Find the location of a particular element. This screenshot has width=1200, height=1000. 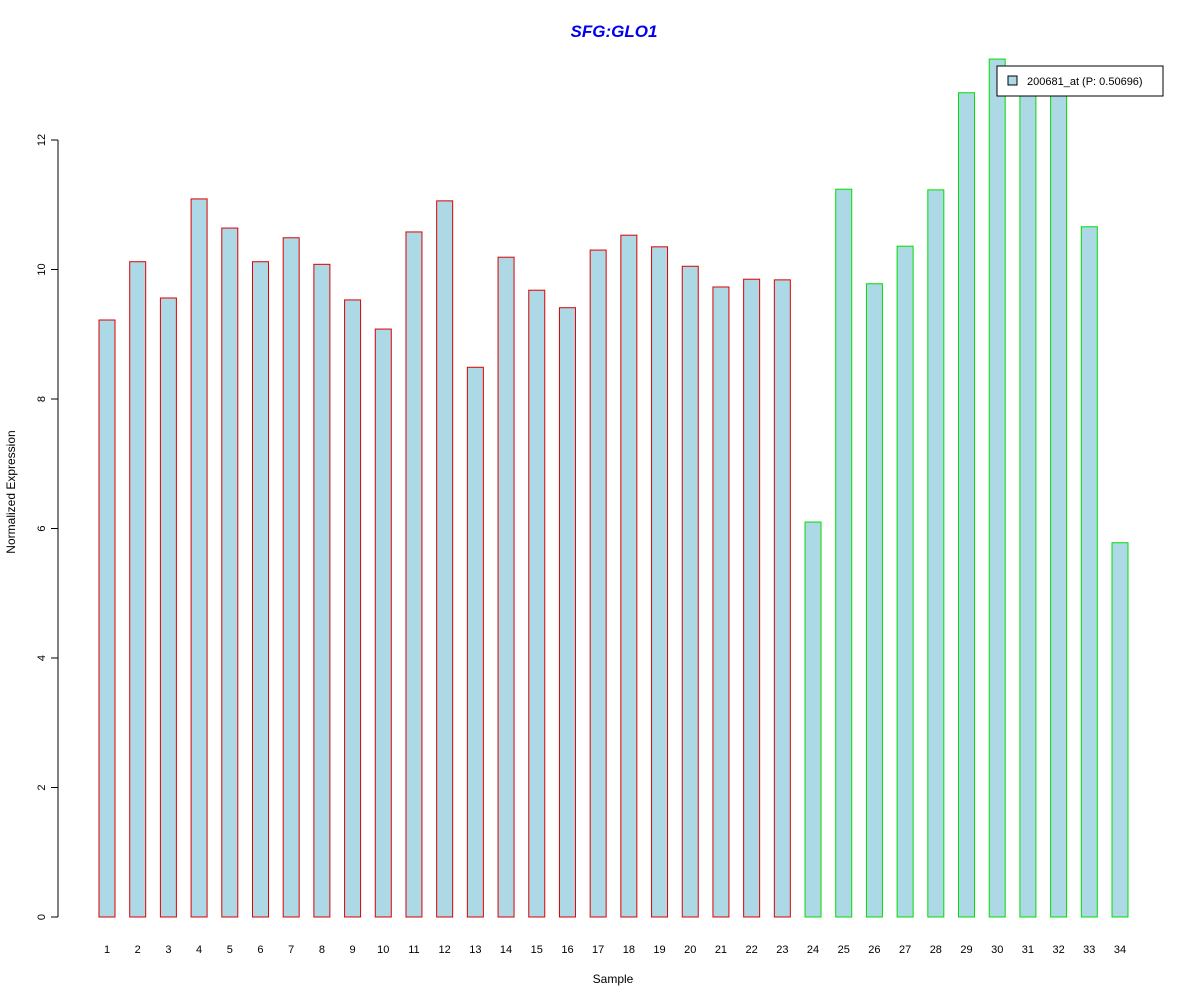

x-tick-label: 28 is located at coordinates (936, 950).